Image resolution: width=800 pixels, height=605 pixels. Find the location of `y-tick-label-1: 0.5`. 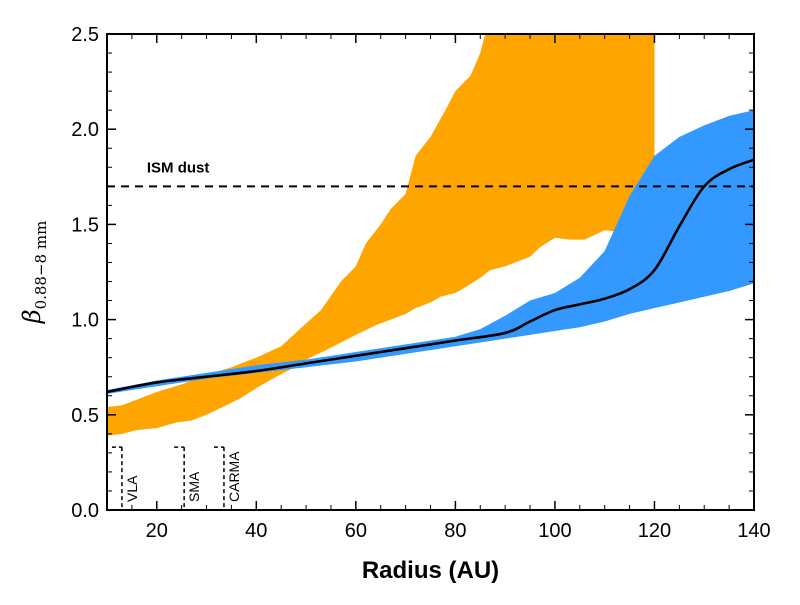

y-tick-label-1: 0.5 is located at coordinates (85, 416).